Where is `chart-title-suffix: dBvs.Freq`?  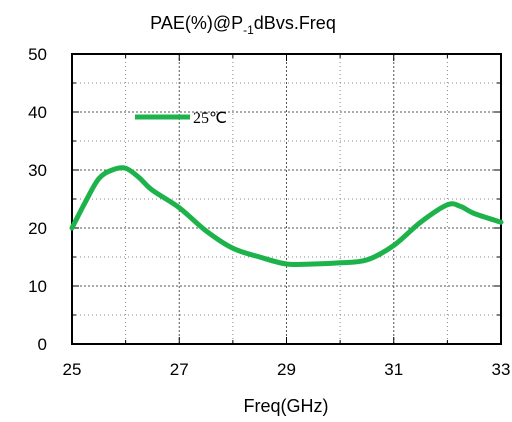
chart-title-suffix: dBvs.Freq is located at coordinates (295, 23).